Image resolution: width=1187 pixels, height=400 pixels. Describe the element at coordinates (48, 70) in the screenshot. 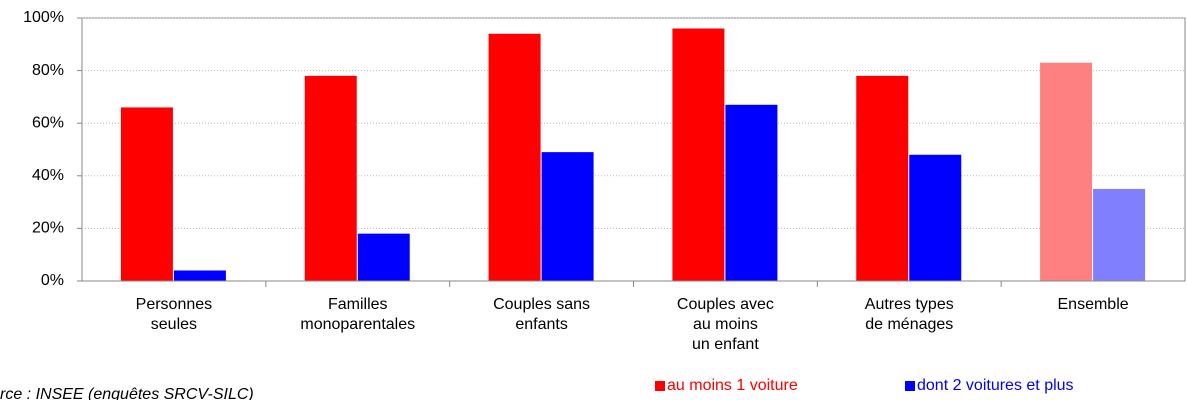

I see `y-tick-label: 80%` at that location.